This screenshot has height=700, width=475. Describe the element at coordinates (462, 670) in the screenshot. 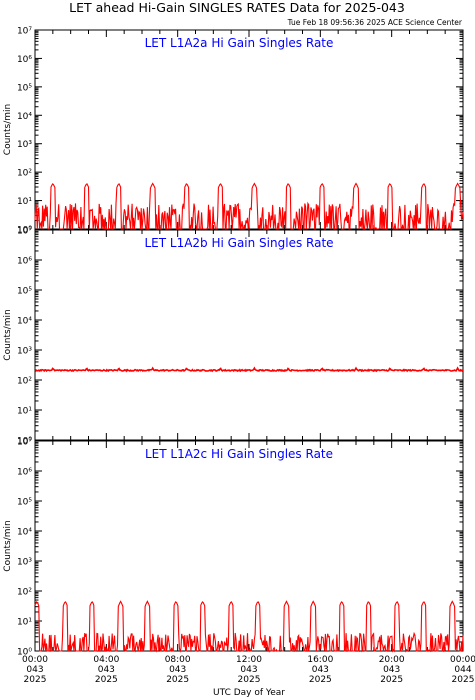

I see `x-tick-label: 044` at that location.